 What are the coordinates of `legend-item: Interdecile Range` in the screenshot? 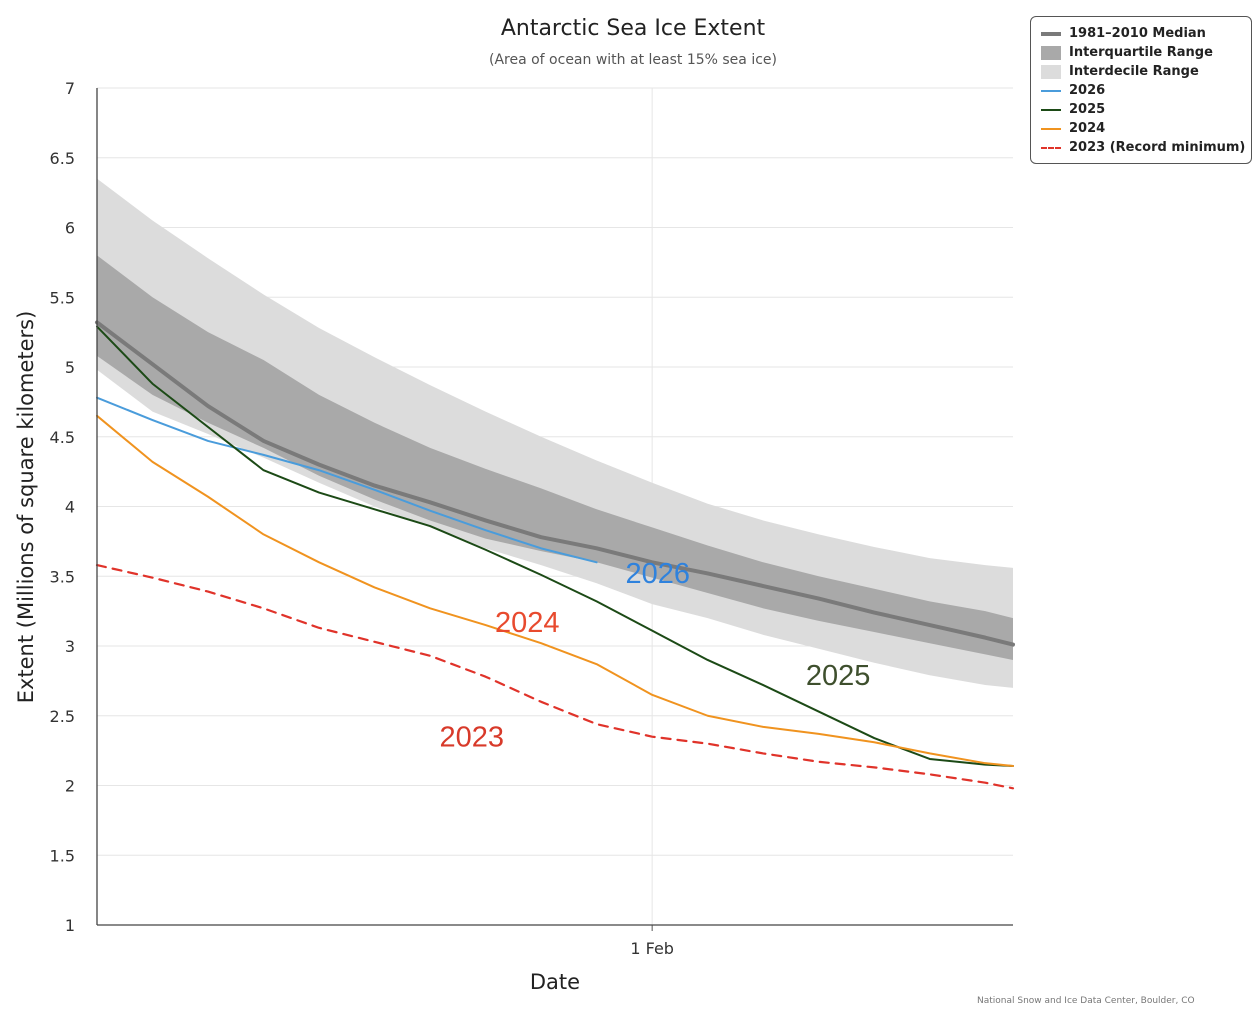 It's located at (1120, 71).